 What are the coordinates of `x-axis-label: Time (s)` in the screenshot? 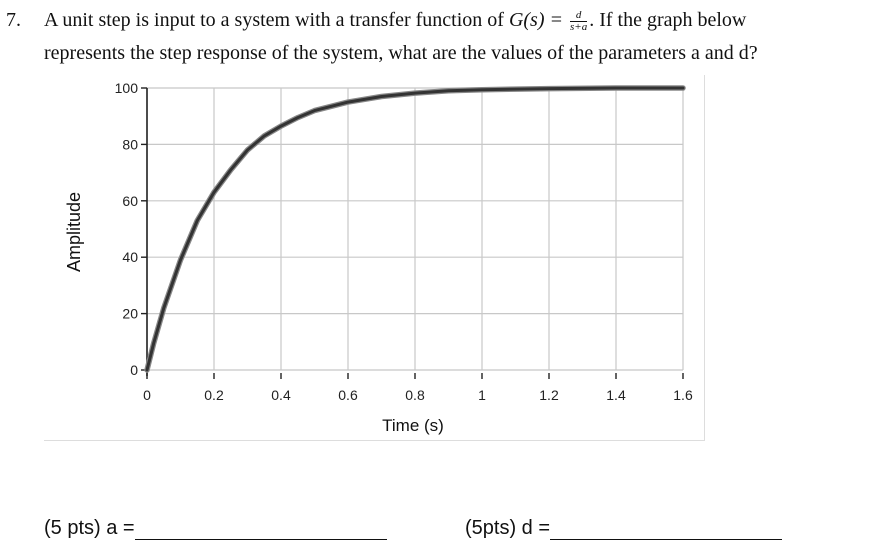 It's located at (413, 425).